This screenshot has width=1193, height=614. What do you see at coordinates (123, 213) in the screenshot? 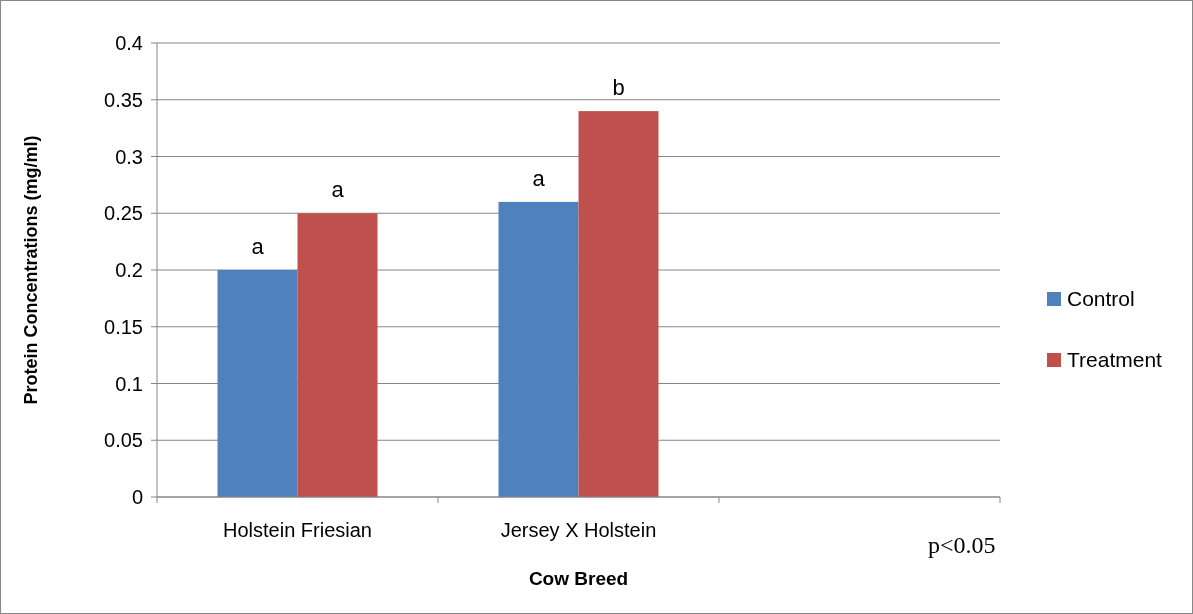
I see `y-tick-label: 0.25` at bounding box center [123, 213].